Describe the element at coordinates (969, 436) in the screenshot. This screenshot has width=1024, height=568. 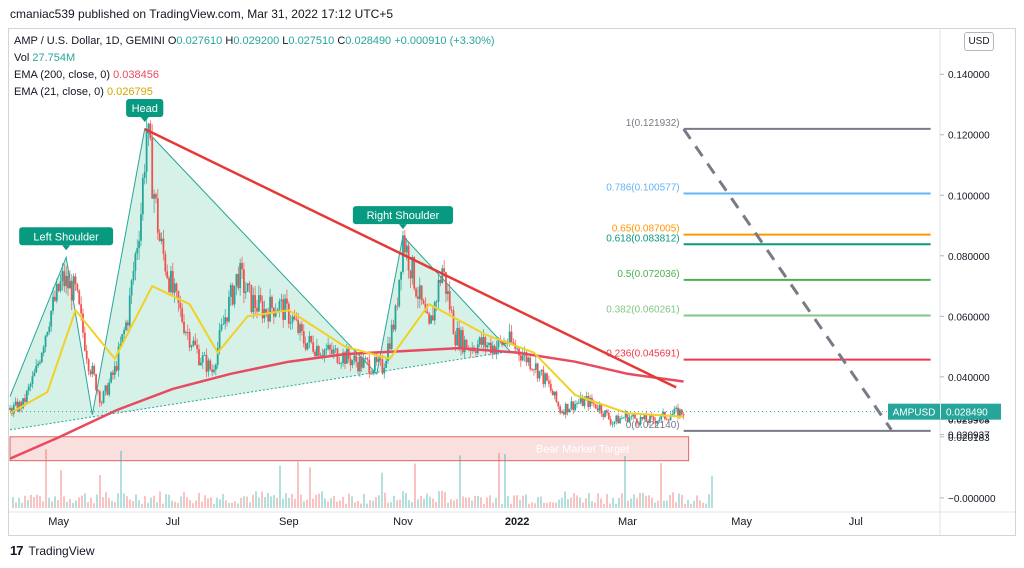
I see `y-tick-label: 0.020937` at that location.